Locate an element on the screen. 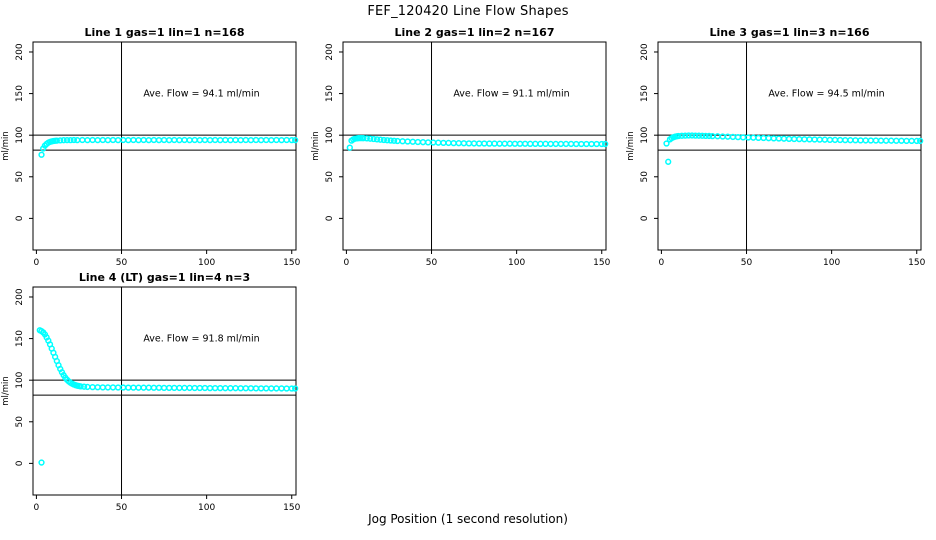  y-tick-label: 100 is located at coordinates (645, 134).